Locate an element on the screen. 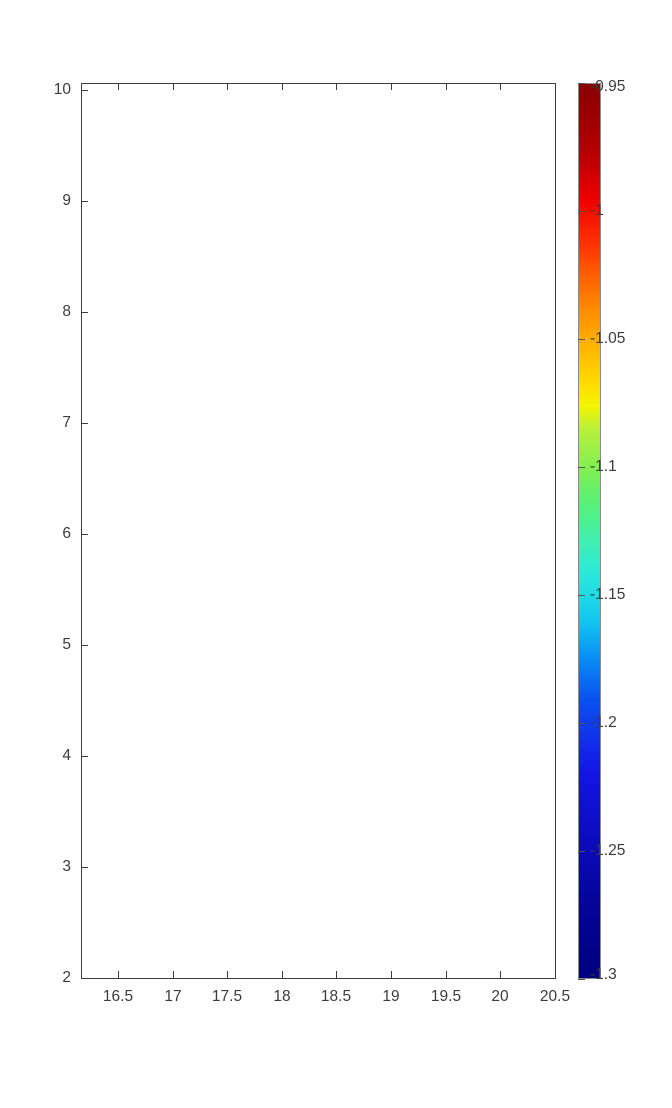 The width and height of the screenshot is (672, 1108). y-tick-label: 6 is located at coordinates (66, 533).